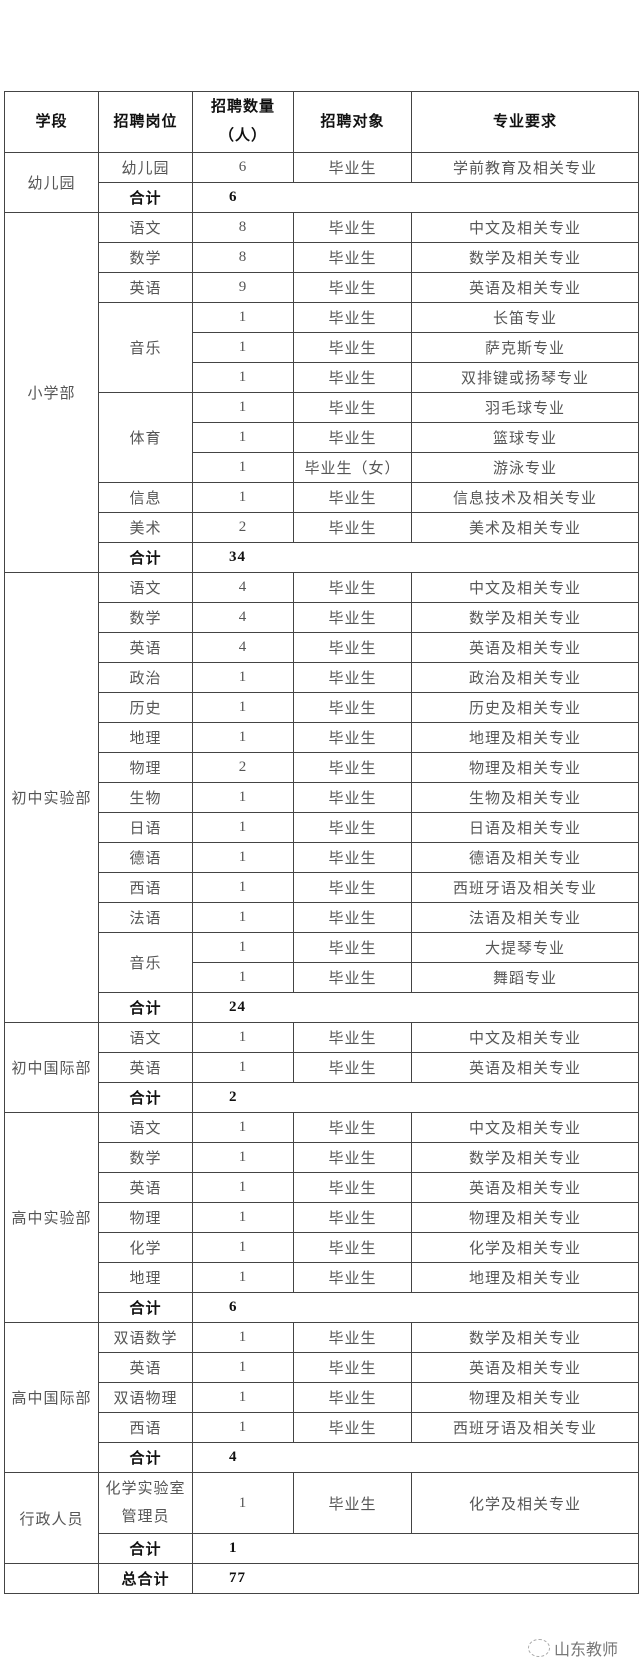 The width and height of the screenshot is (640, 1677). I want to click on count-cell: 8, so click(243, 257).